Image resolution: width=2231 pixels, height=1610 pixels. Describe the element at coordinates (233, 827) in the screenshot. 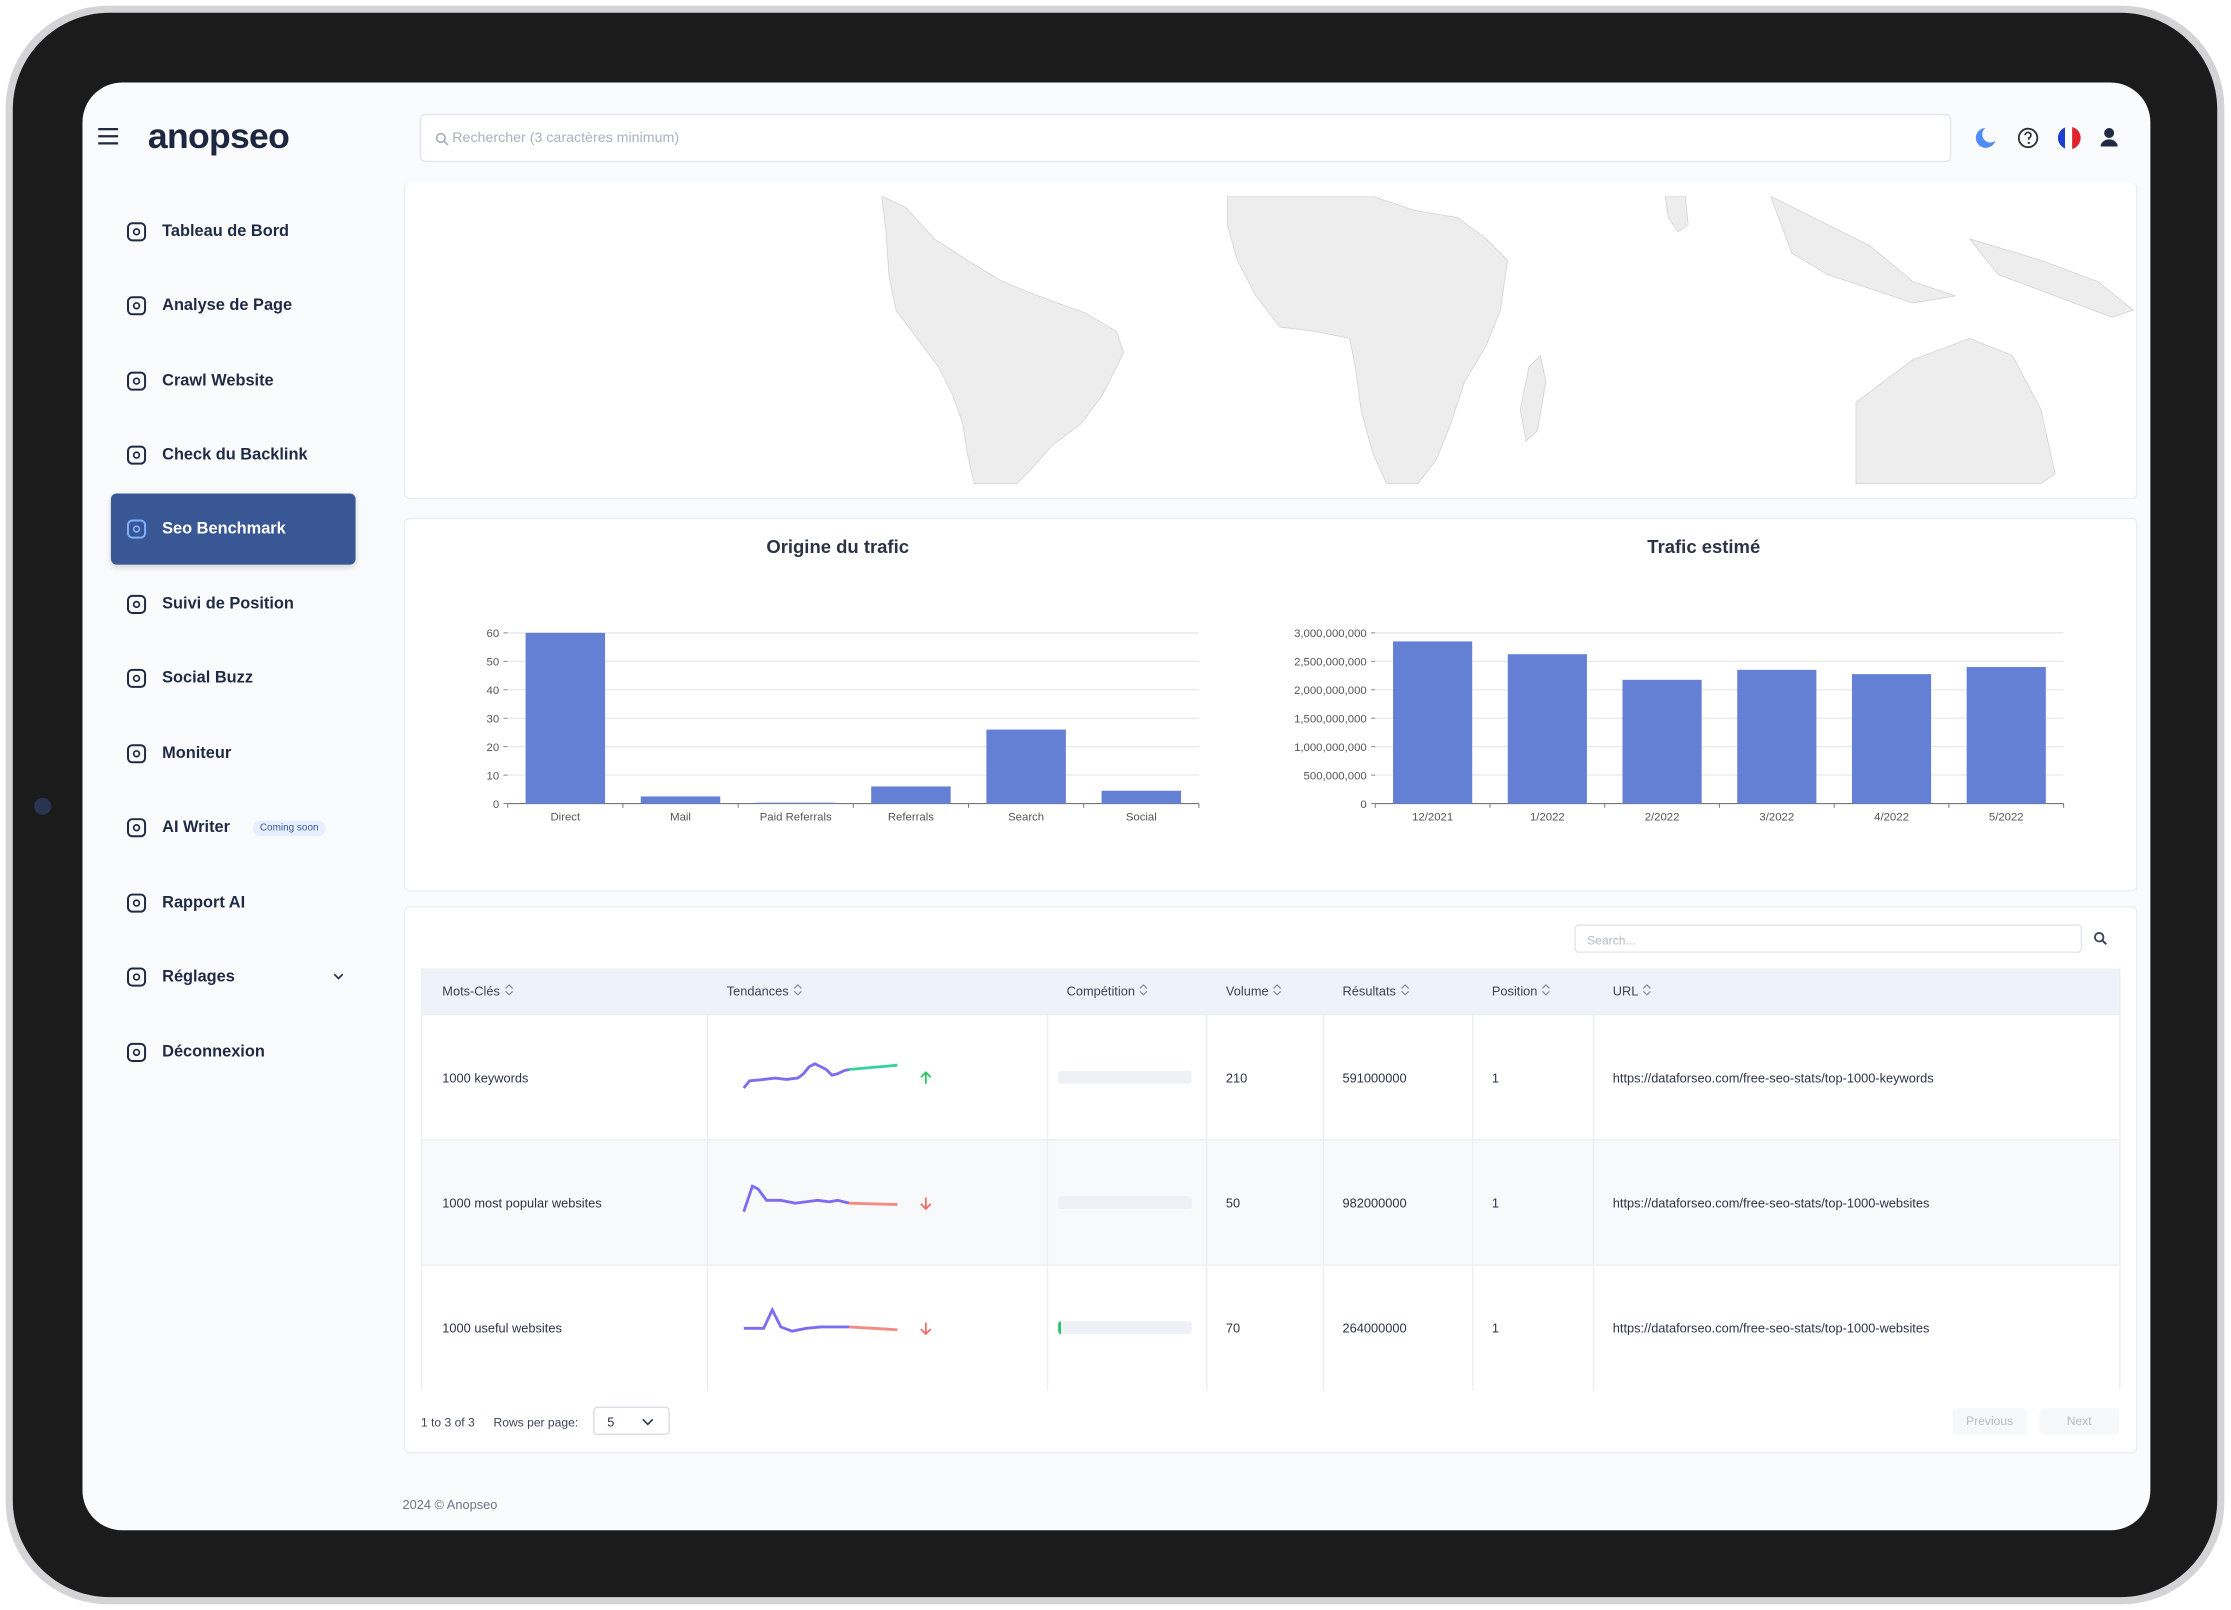

I see `nav-item: AI Writer Coming soon` at that location.